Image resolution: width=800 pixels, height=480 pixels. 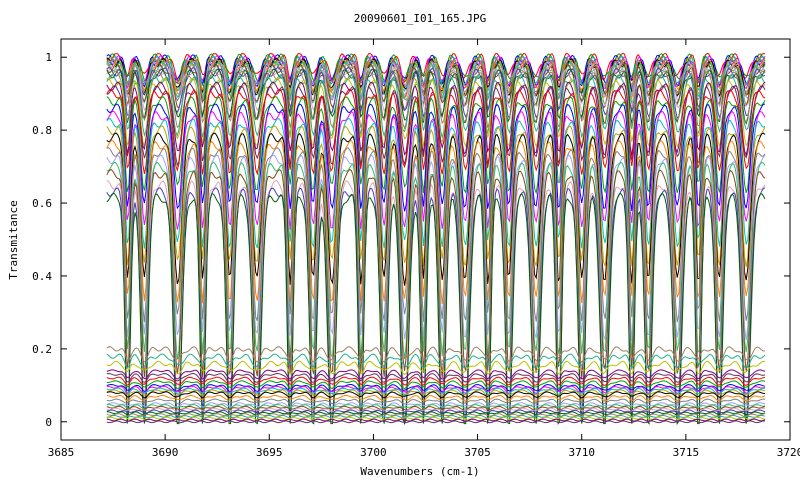 What do you see at coordinates (13, 239) in the screenshot?
I see `y-axis-label: Transmitance` at bounding box center [13, 239].